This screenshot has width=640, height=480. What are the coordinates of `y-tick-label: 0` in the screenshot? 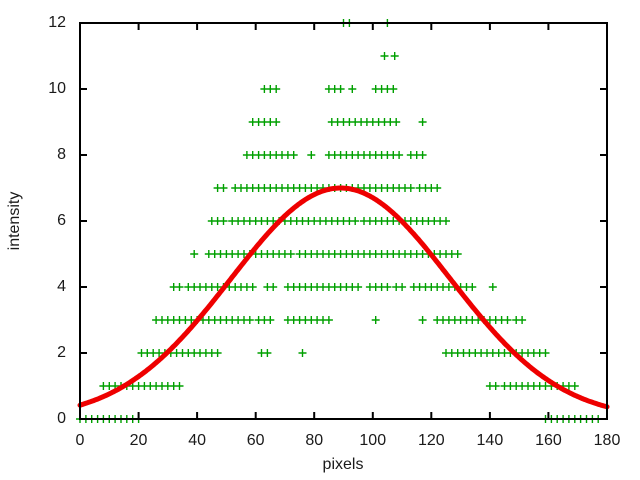 It's located at (61, 418).